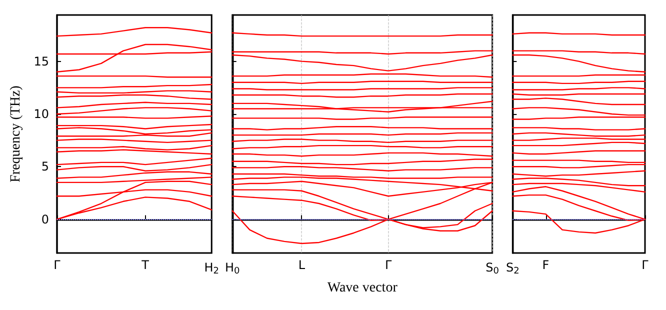 This screenshot has height=310, width=666. Describe the element at coordinates (362, 288) in the screenshot. I see `x-axis-title: Wave vector` at that location.